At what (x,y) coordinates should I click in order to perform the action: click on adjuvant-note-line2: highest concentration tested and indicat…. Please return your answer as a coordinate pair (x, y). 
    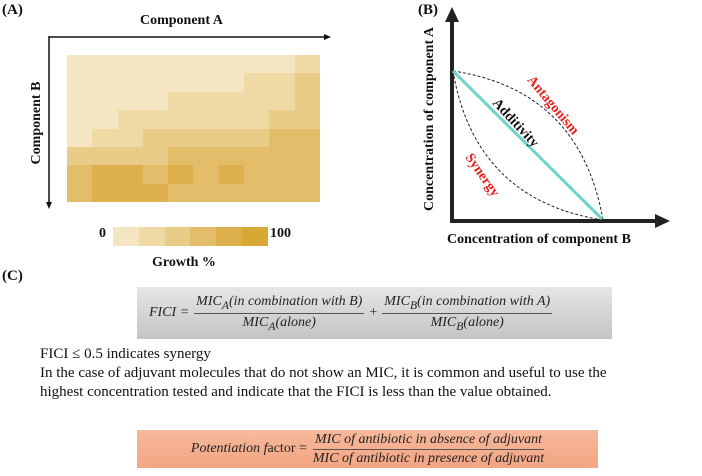
    Looking at the image, I should click on (296, 392).